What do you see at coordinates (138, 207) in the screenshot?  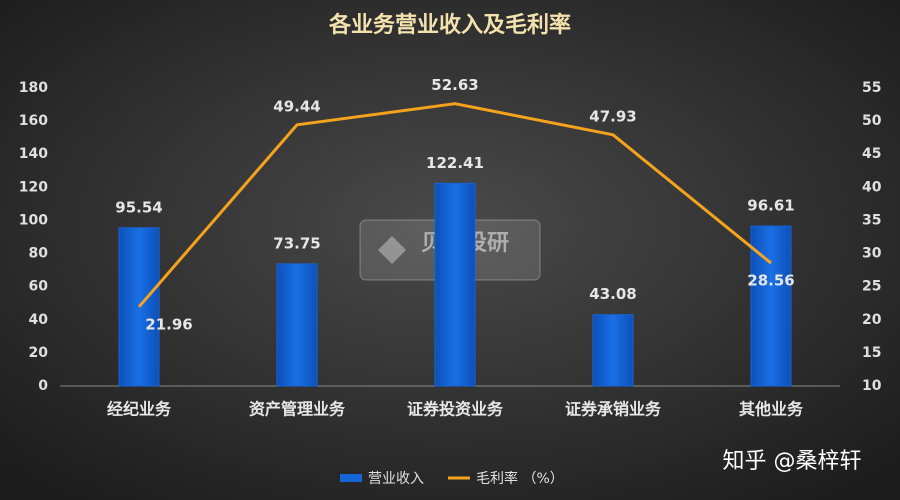 I see `bar-value-label: 95.54` at bounding box center [138, 207].